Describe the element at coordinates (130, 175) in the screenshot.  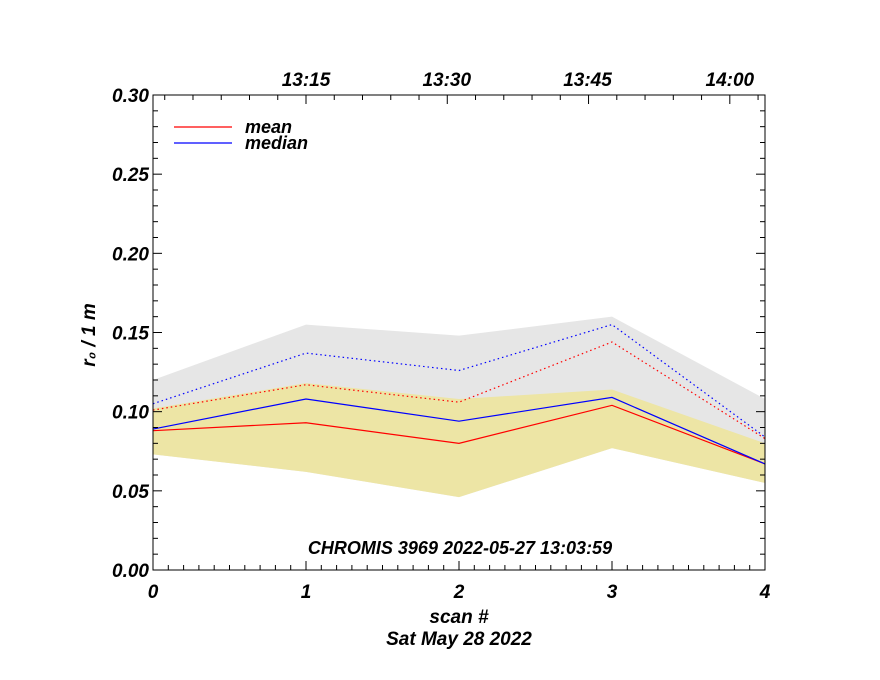
I see `y-tick-label: 0.25` at that location.